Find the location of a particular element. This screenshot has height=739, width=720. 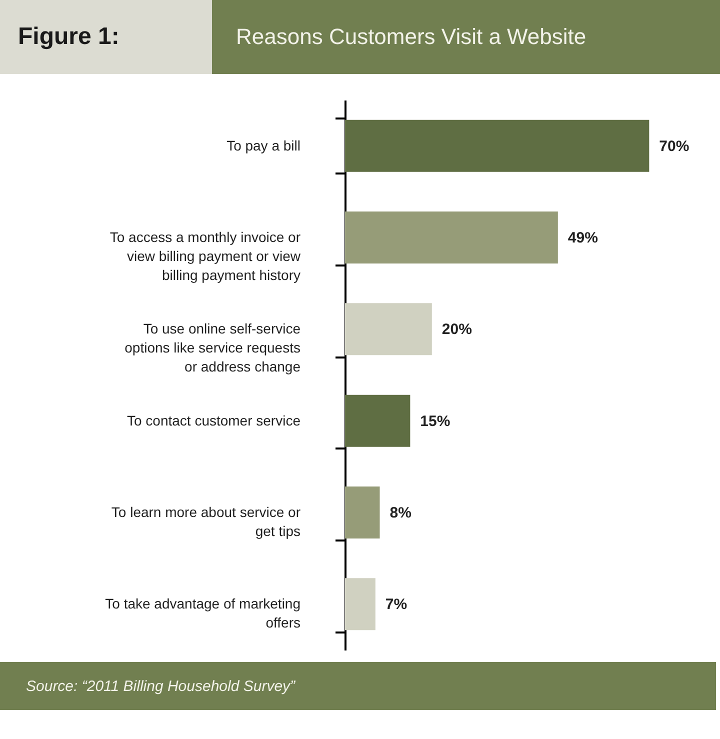

y-tick-label: To pay a bill is located at coordinates (263, 145).